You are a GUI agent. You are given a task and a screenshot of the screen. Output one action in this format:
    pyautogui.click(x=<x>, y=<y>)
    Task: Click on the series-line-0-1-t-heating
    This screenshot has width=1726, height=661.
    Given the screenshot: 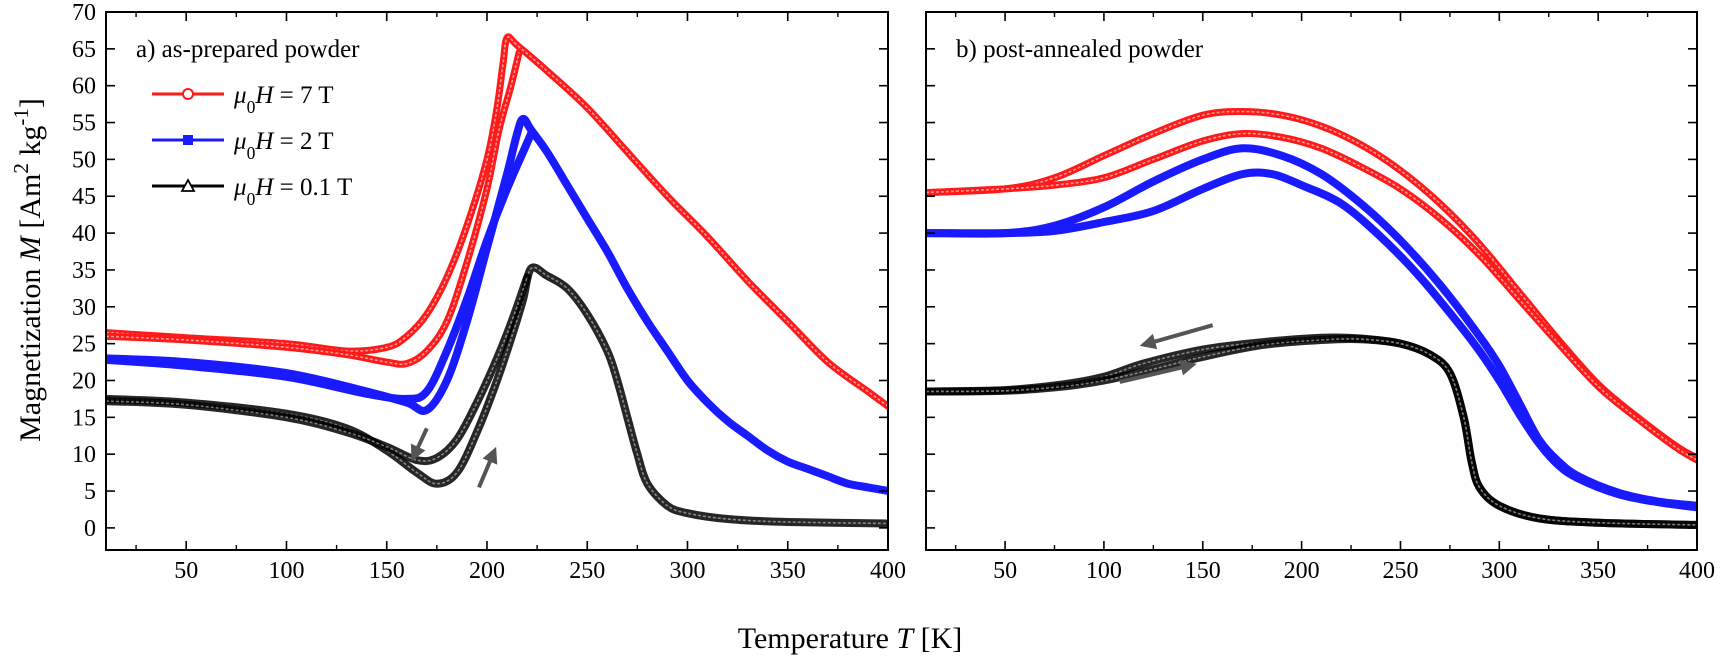 What is the action you would take?
    pyautogui.click(x=1311, y=431)
    